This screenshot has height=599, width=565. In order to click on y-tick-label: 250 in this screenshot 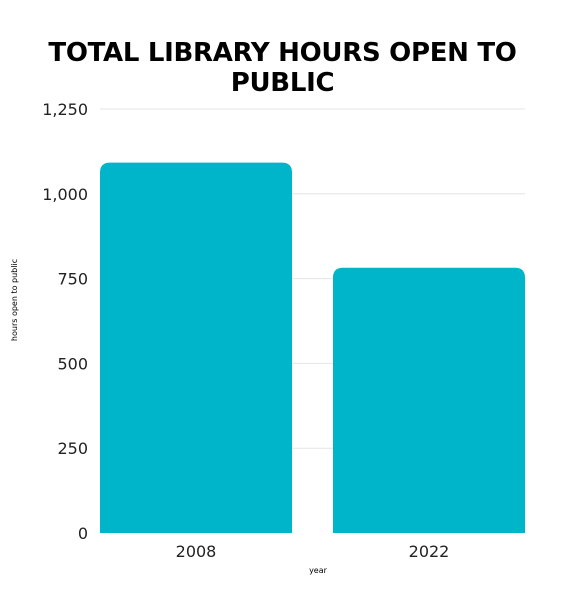, I will do `click(72, 448)`.